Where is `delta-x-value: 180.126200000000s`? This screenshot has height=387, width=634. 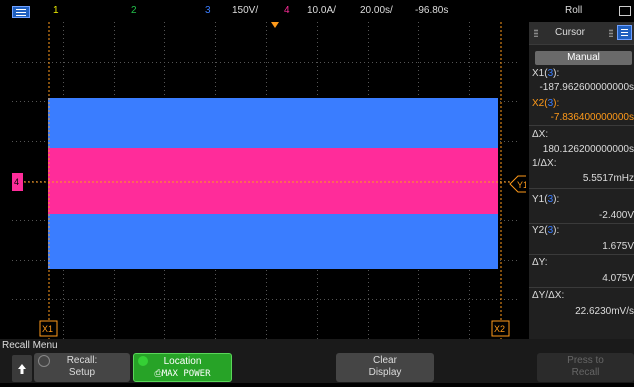
delta-x-value: 180.126200000000s is located at coordinates (588, 149).